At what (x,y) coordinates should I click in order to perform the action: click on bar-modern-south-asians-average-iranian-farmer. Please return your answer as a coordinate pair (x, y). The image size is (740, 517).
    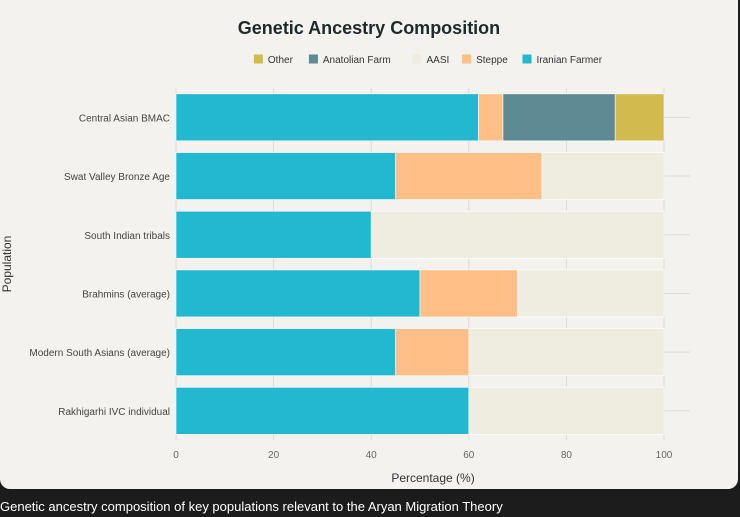
    Looking at the image, I should click on (285, 352).